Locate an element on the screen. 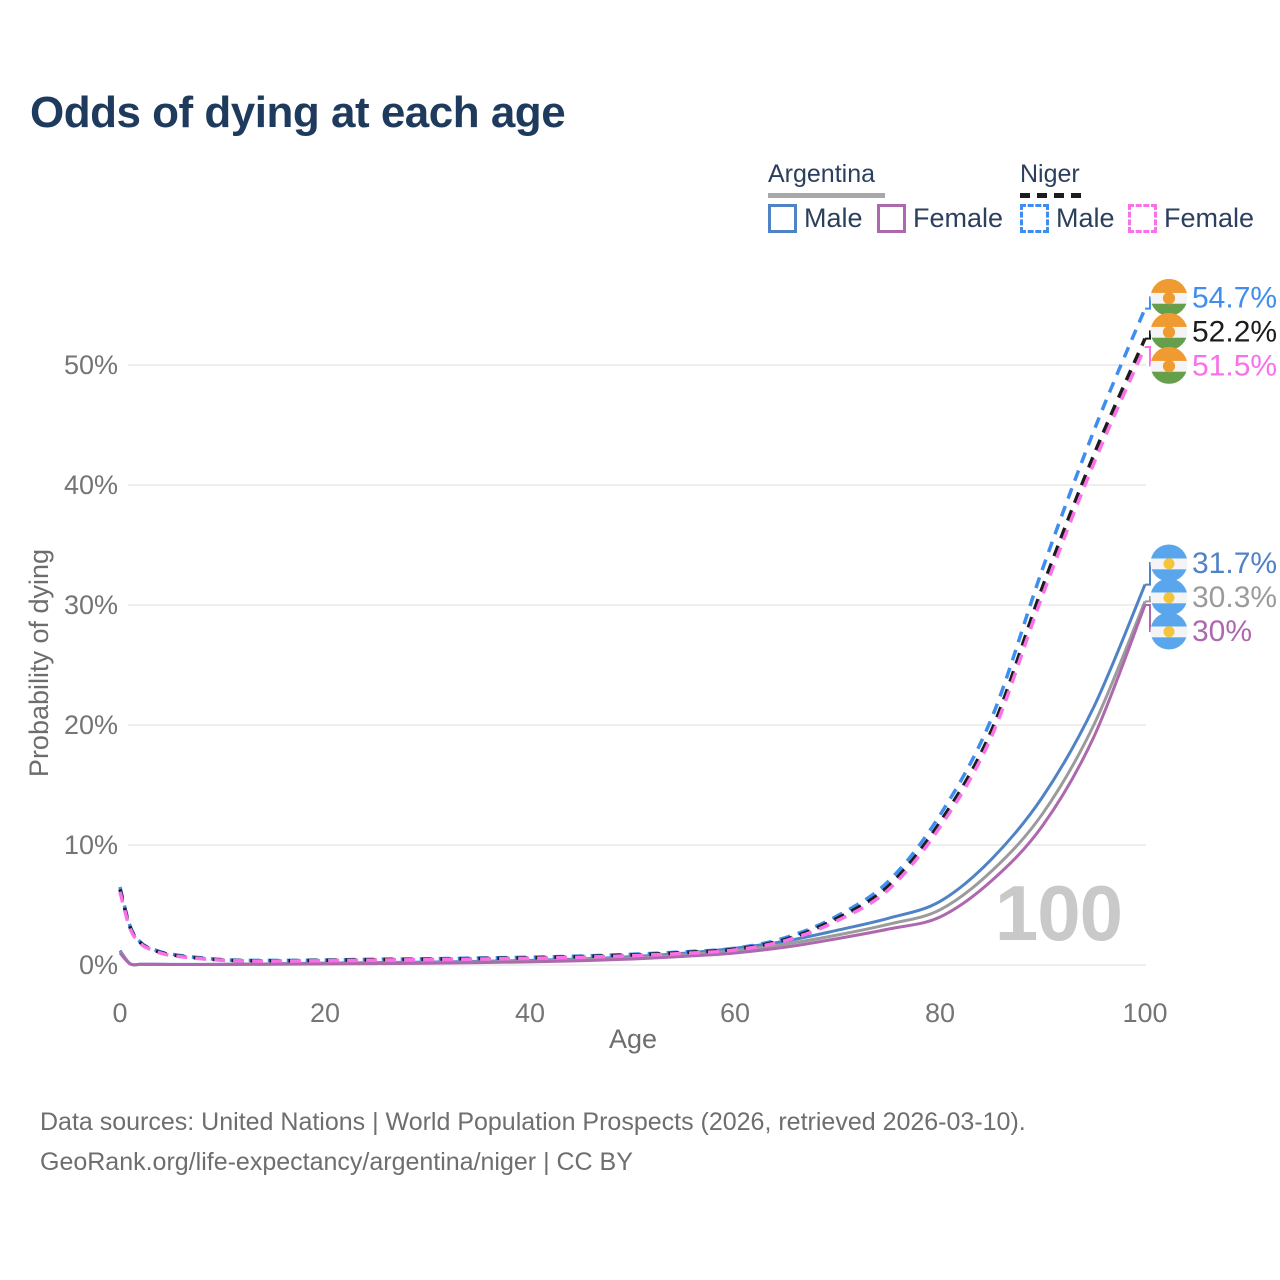 The image size is (1280, 1280). y-tick-label: 20% is located at coordinates (91, 725).